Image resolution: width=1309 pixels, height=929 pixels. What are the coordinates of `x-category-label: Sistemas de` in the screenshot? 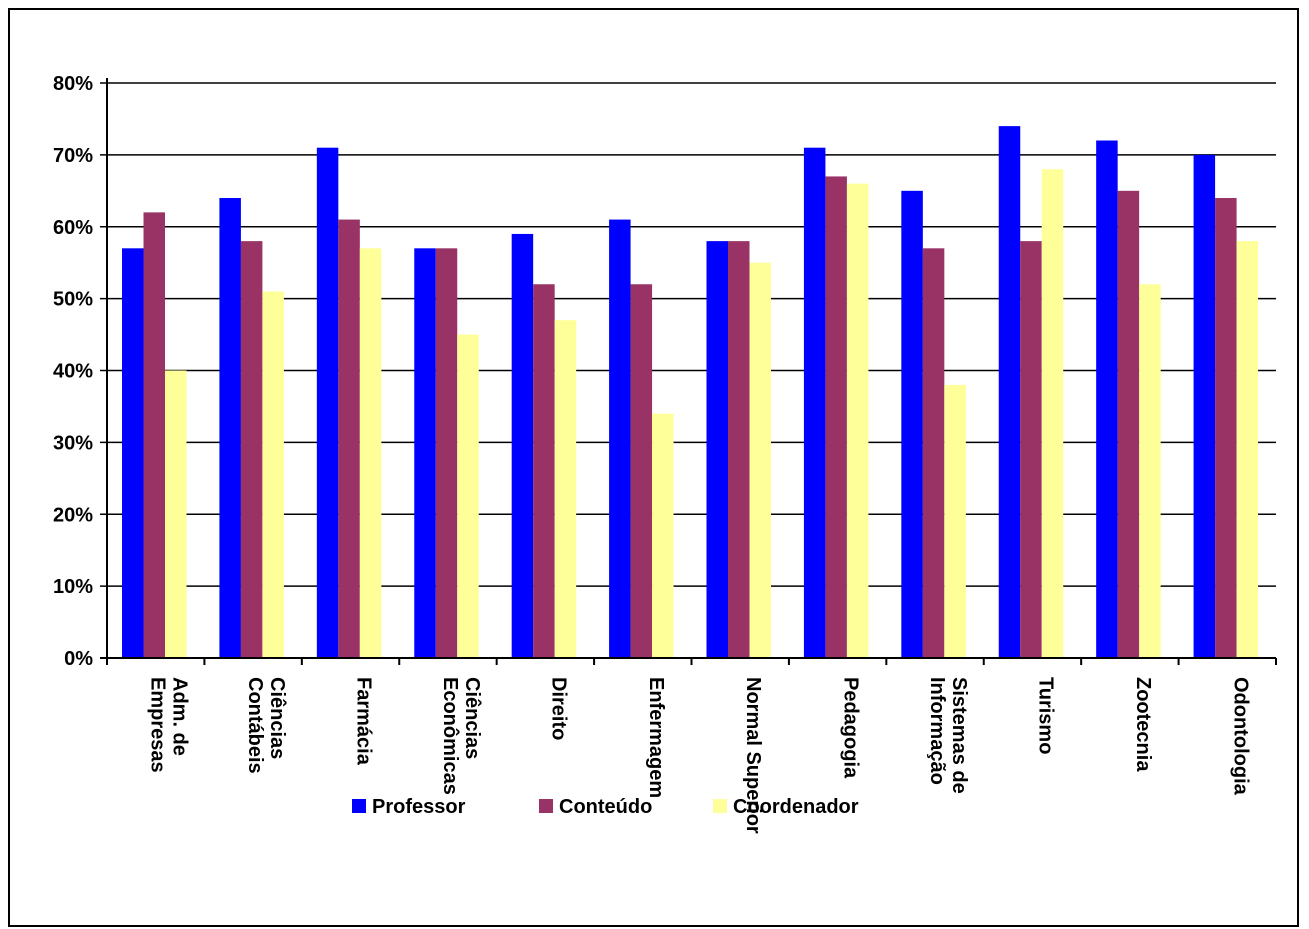 It's located at (959, 735).